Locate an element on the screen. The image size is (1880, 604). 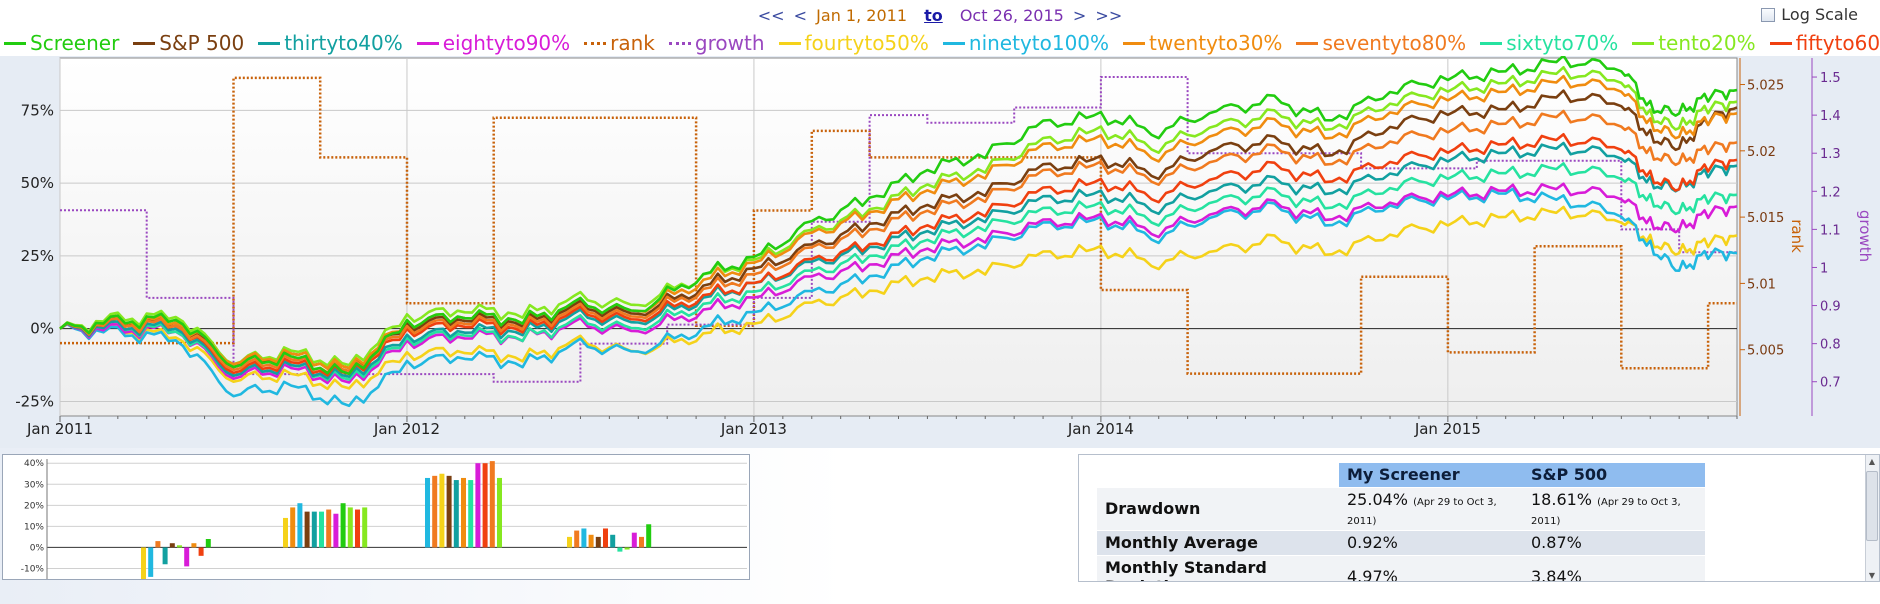
legend-item: rank is located at coordinates (619, 43).